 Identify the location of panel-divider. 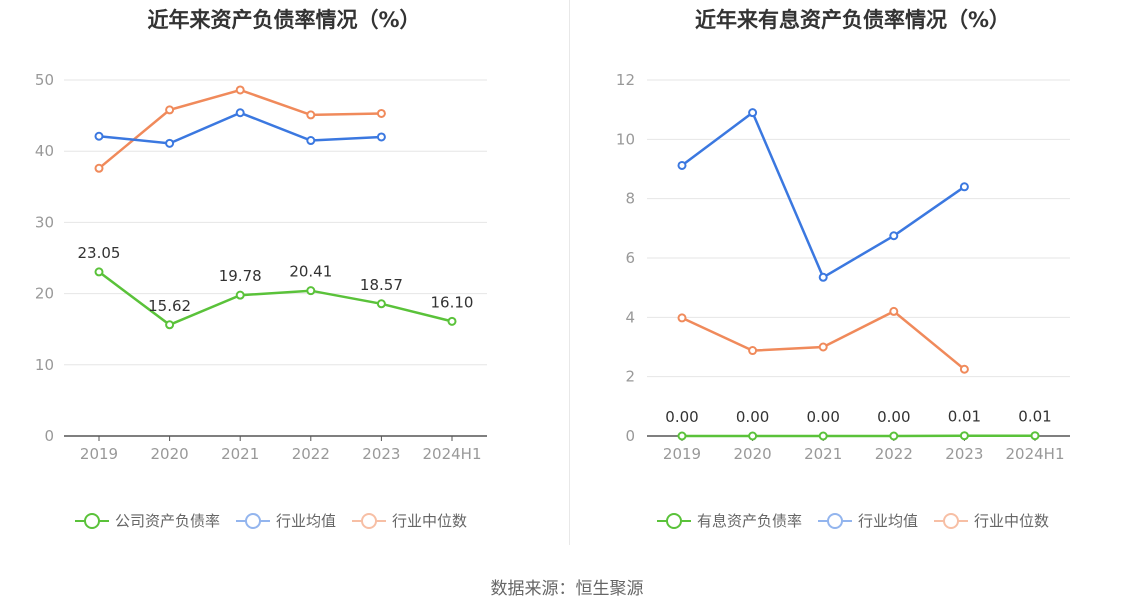
(569, 272).